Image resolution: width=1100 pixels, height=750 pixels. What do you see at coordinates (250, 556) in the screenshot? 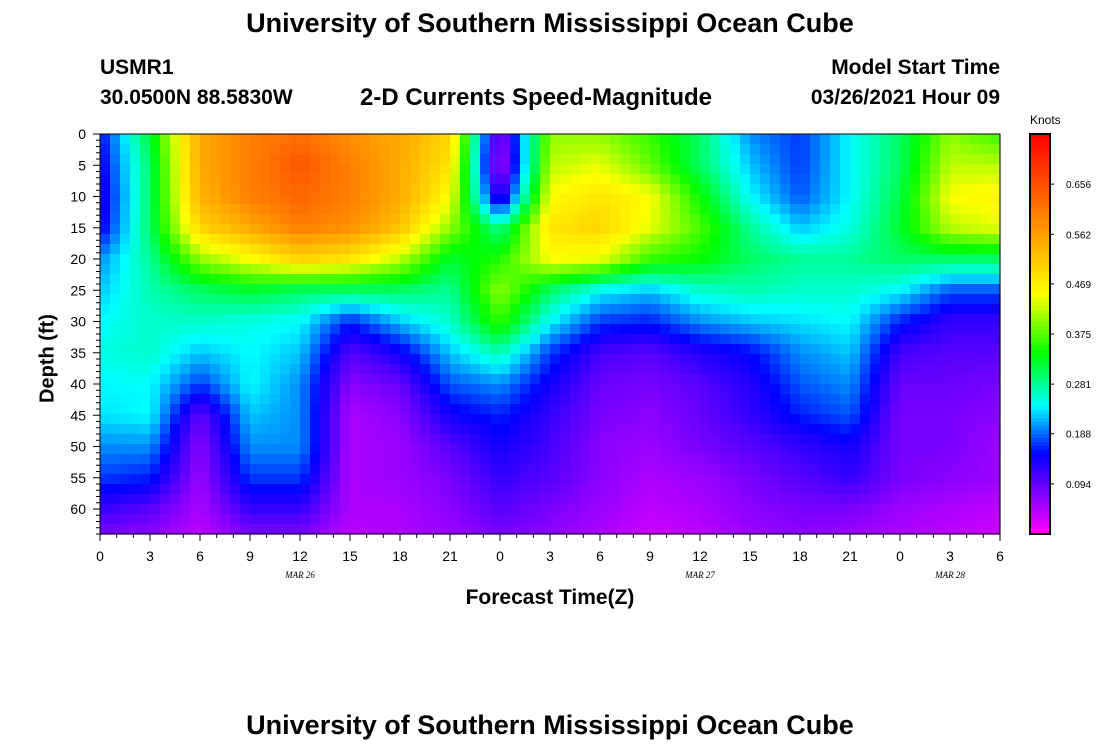
I see `x-tick-label: 9` at bounding box center [250, 556].